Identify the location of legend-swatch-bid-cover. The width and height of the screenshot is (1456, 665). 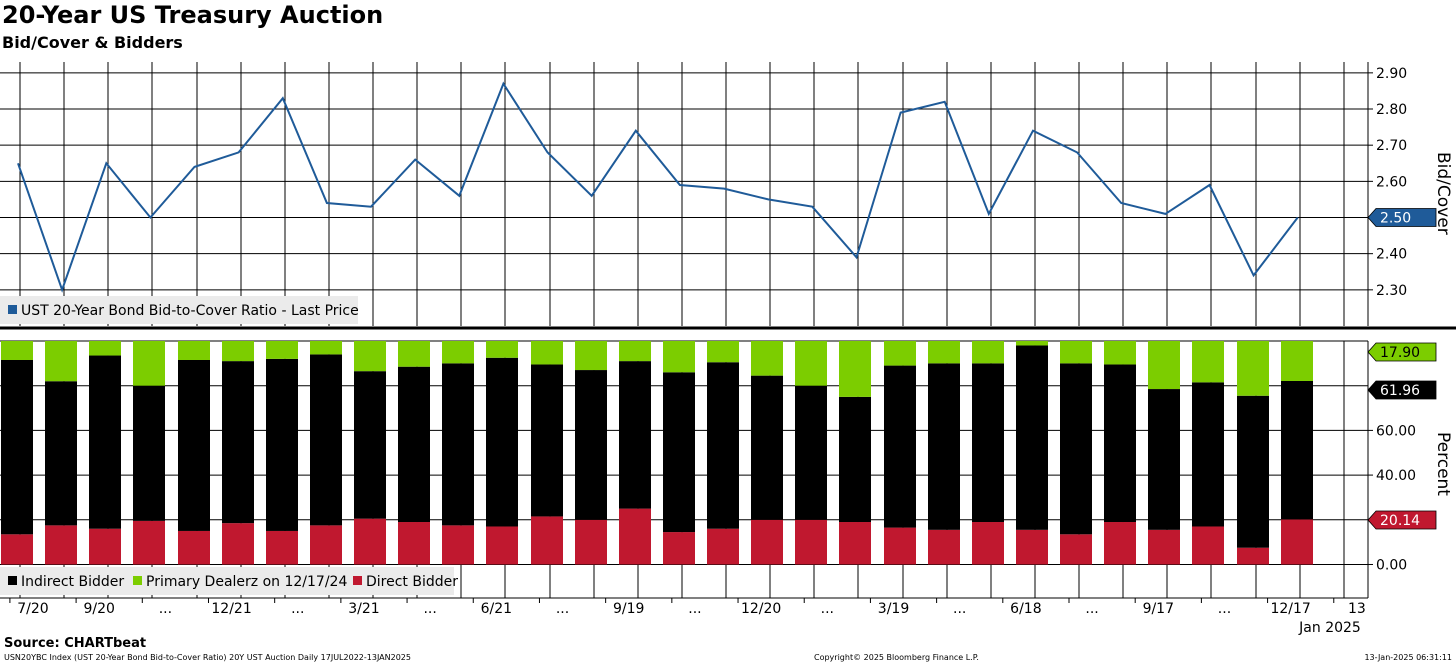
(12, 309).